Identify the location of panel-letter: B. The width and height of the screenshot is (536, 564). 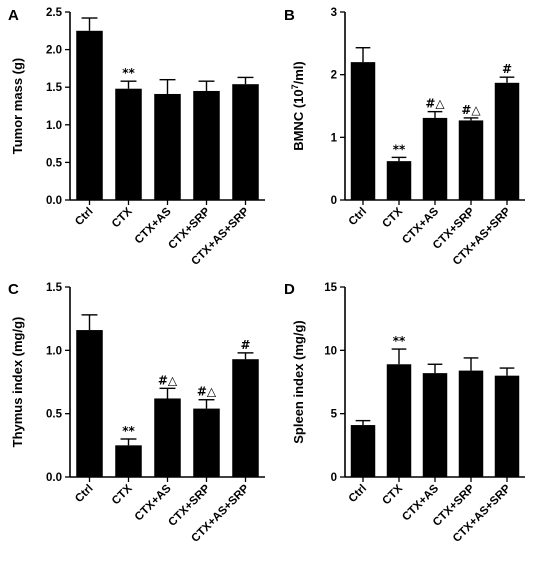
(289, 15).